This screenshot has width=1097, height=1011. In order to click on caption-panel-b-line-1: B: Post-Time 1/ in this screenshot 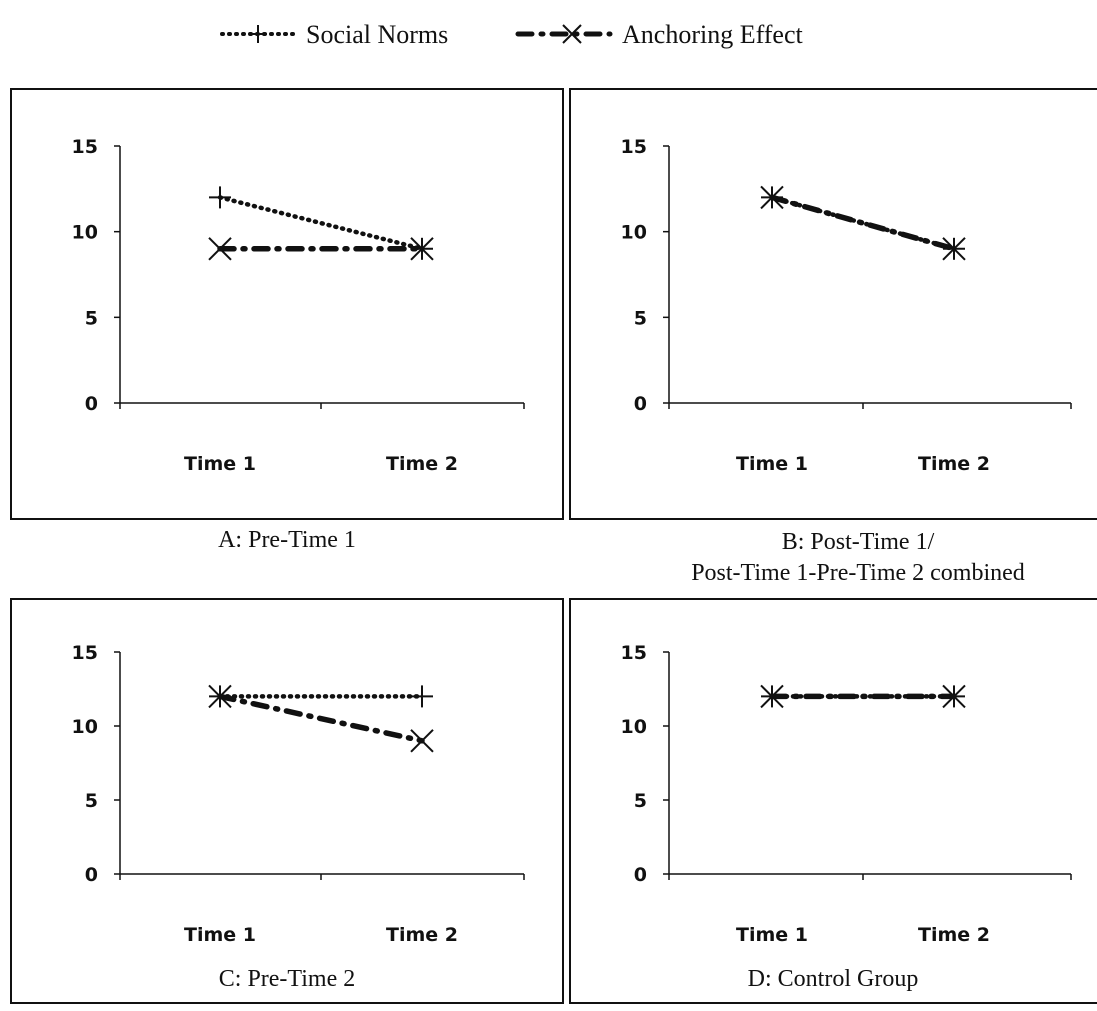, I will do `click(858, 542)`.